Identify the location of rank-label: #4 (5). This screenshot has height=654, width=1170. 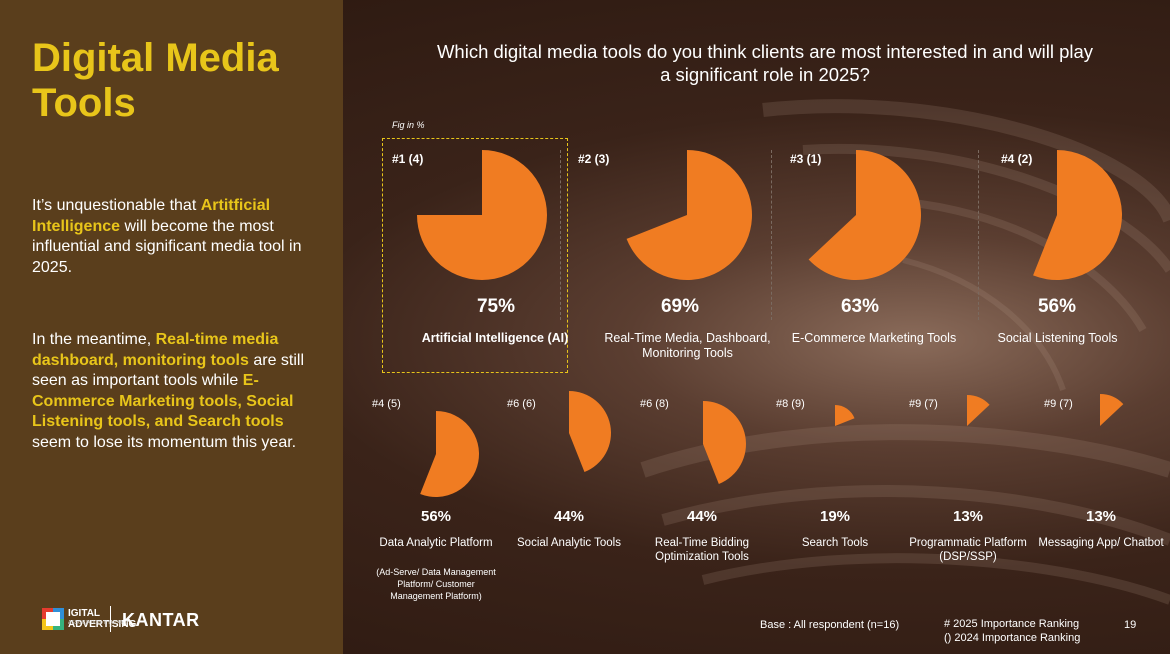
(386, 404).